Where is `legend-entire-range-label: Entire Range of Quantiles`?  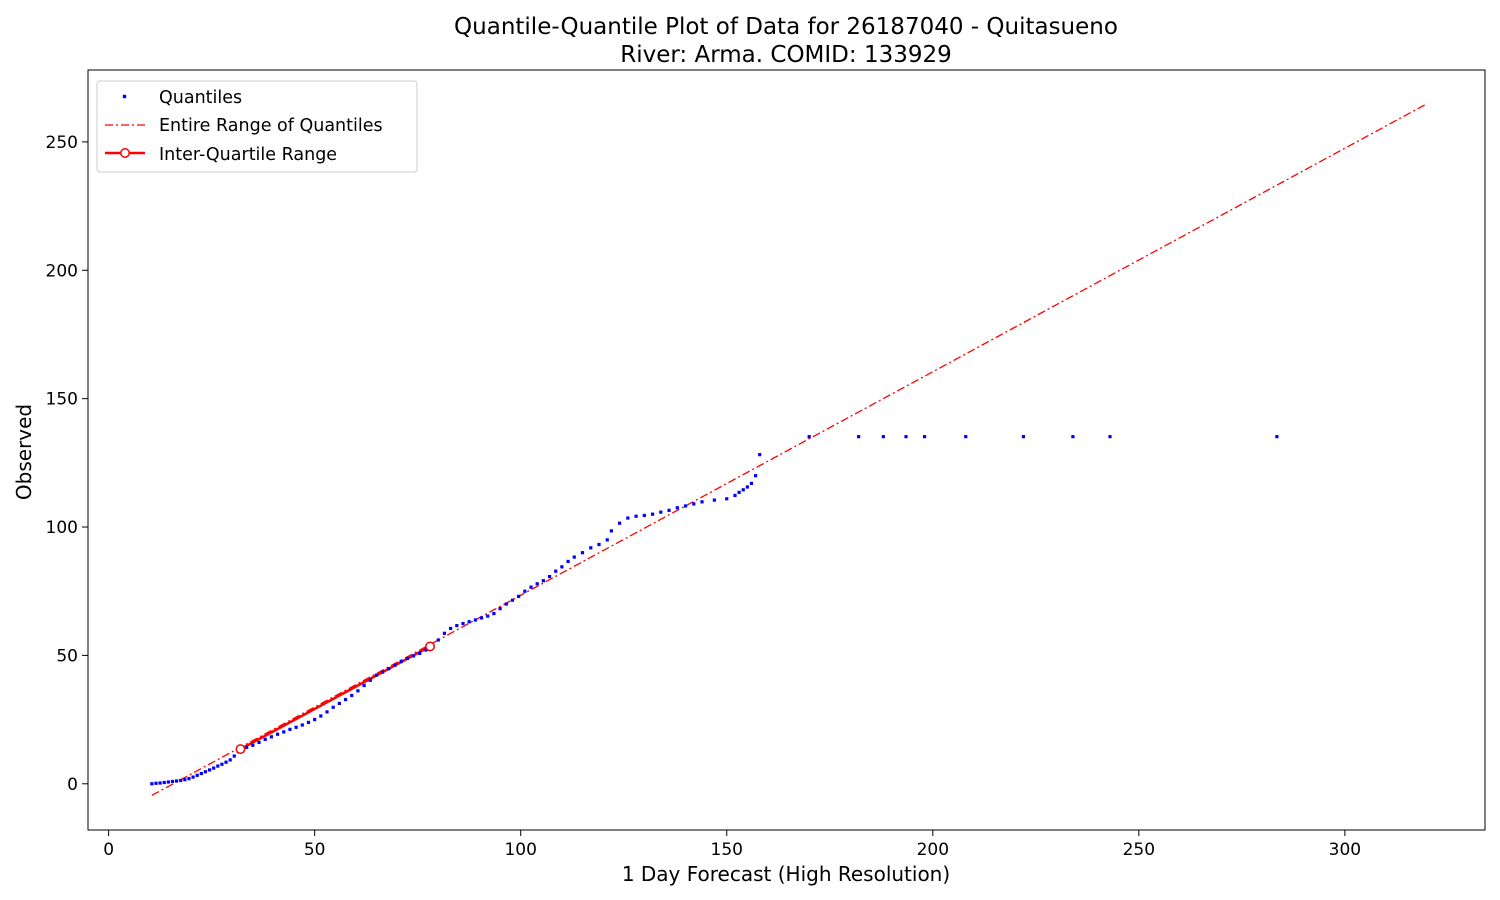
legend-entire-range-label: Entire Range of Quantiles is located at coordinates (271, 126).